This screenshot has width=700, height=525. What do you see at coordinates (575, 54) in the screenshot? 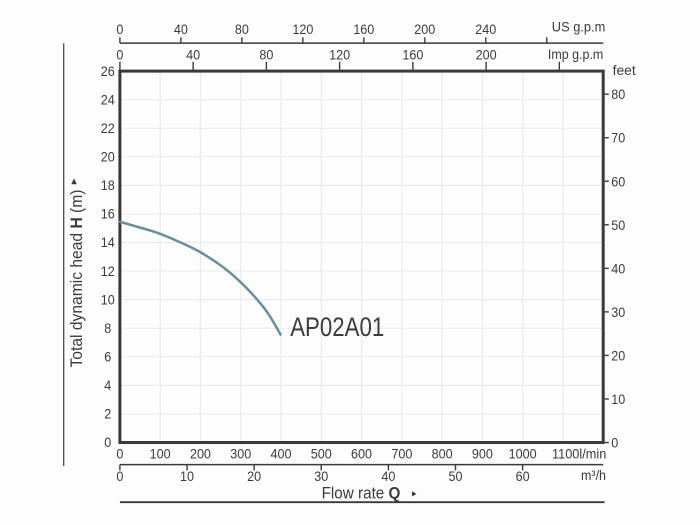
I see `svg-text: Imp g.p.m` at bounding box center [575, 54].